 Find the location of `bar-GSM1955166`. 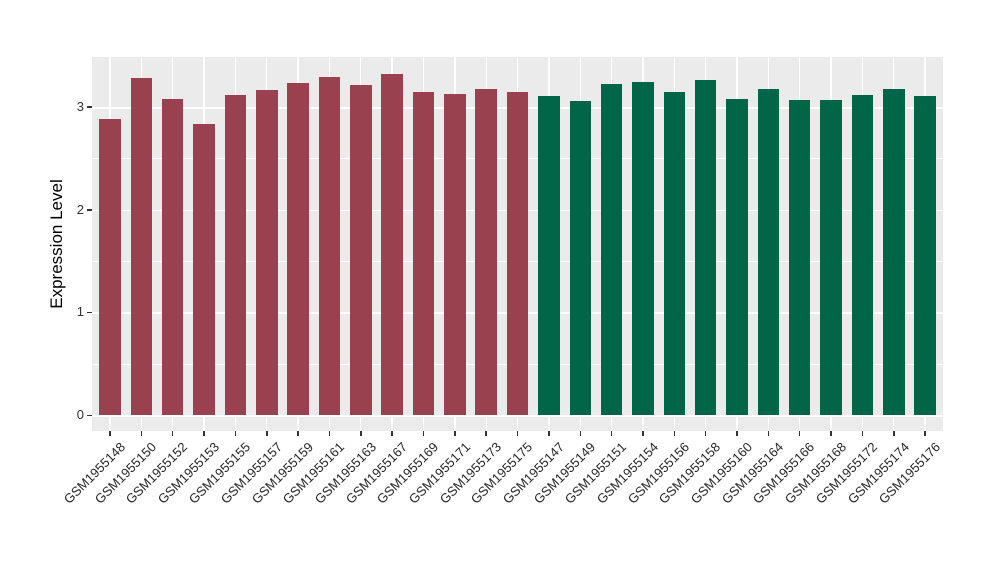

bar-GSM1955166 is located at coordinates (799, 257).